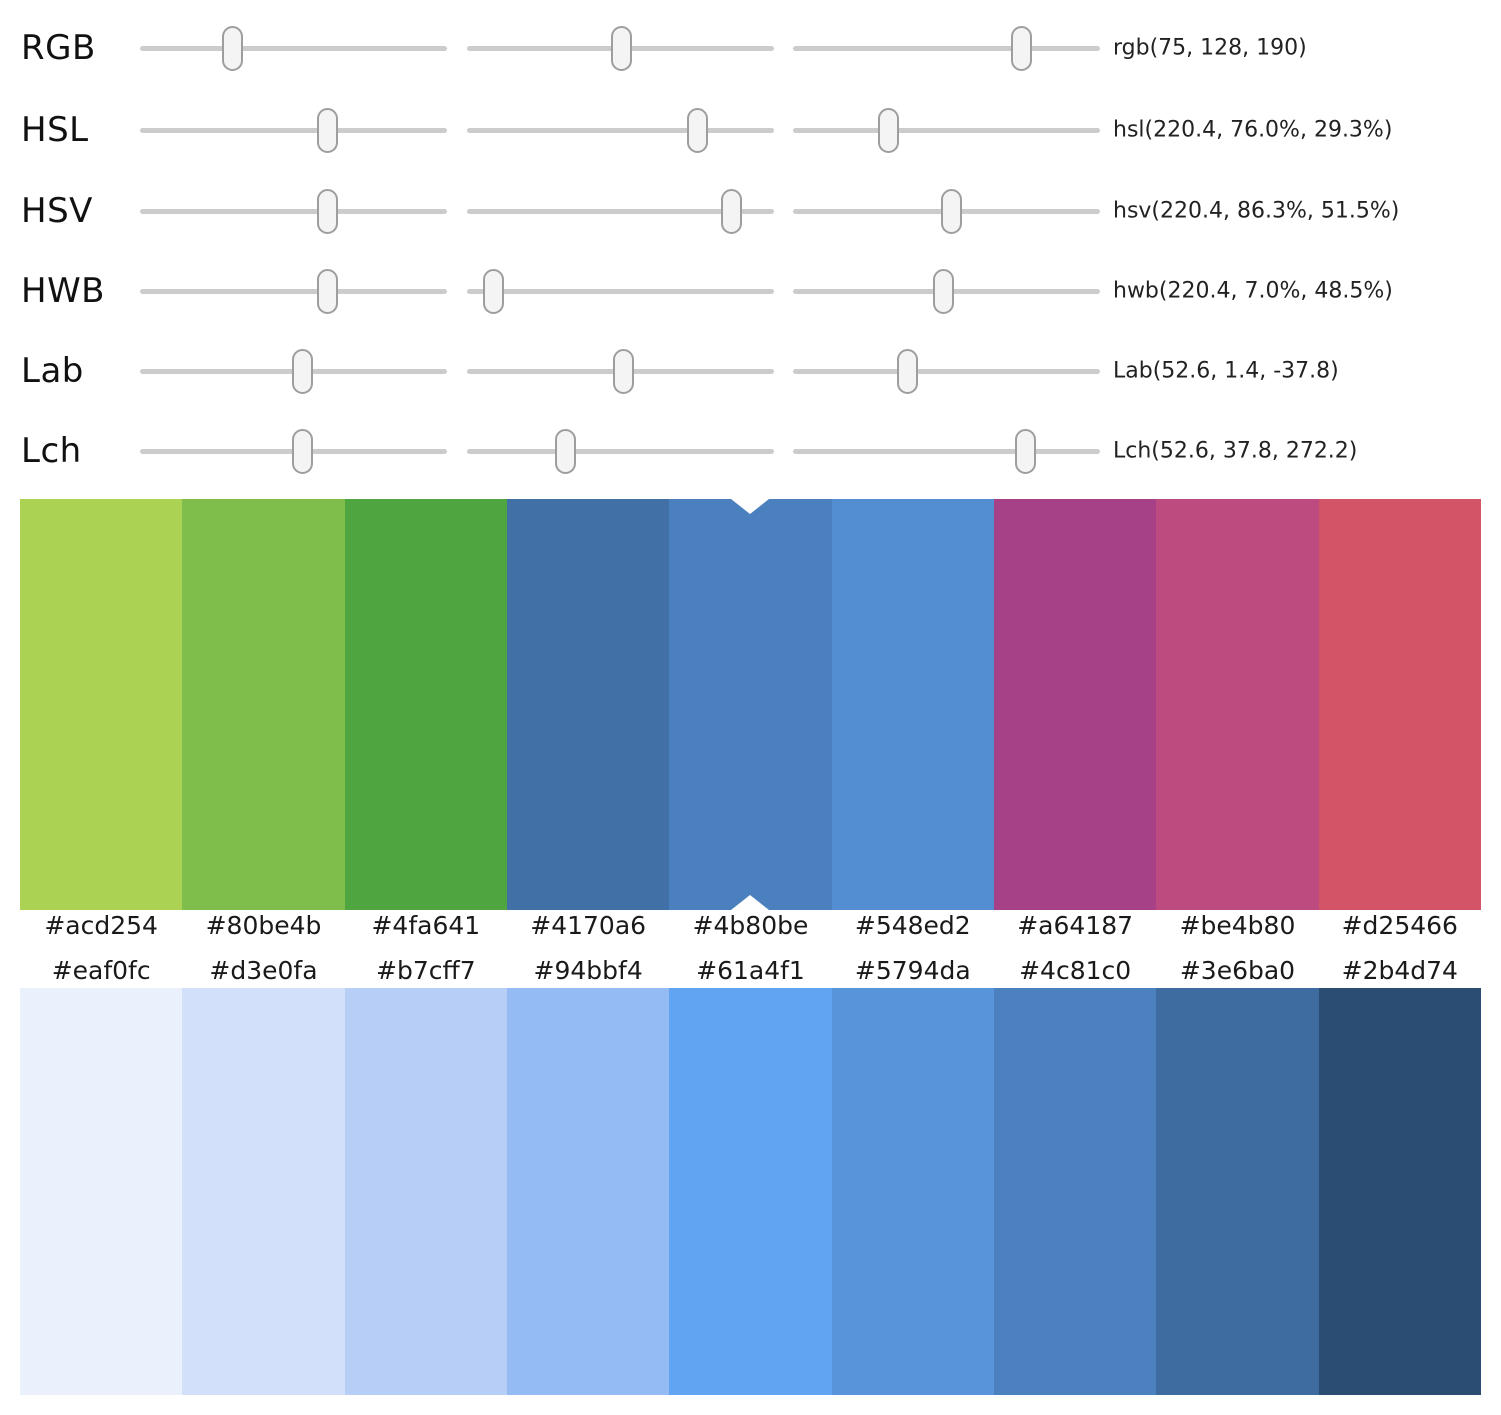 This screenshot has width=1501, height=1415. Describe the element at coordinates (1399, 925) in the screenshot. I see `swatch-hex-label: #d25466` at that location.